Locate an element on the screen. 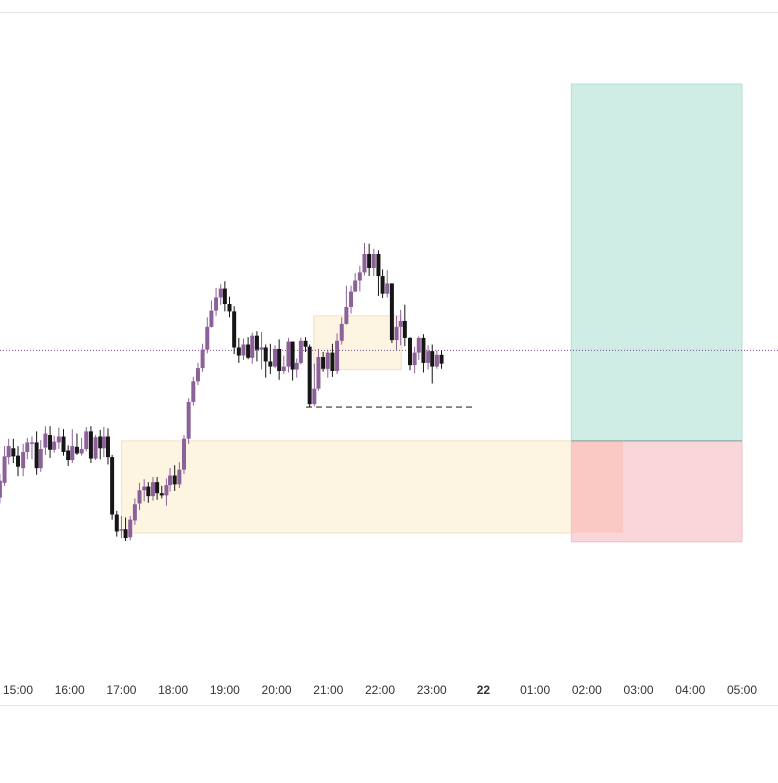 This screenshot has height=783, width=778. demand-zone is located at coordinates (372, 487).